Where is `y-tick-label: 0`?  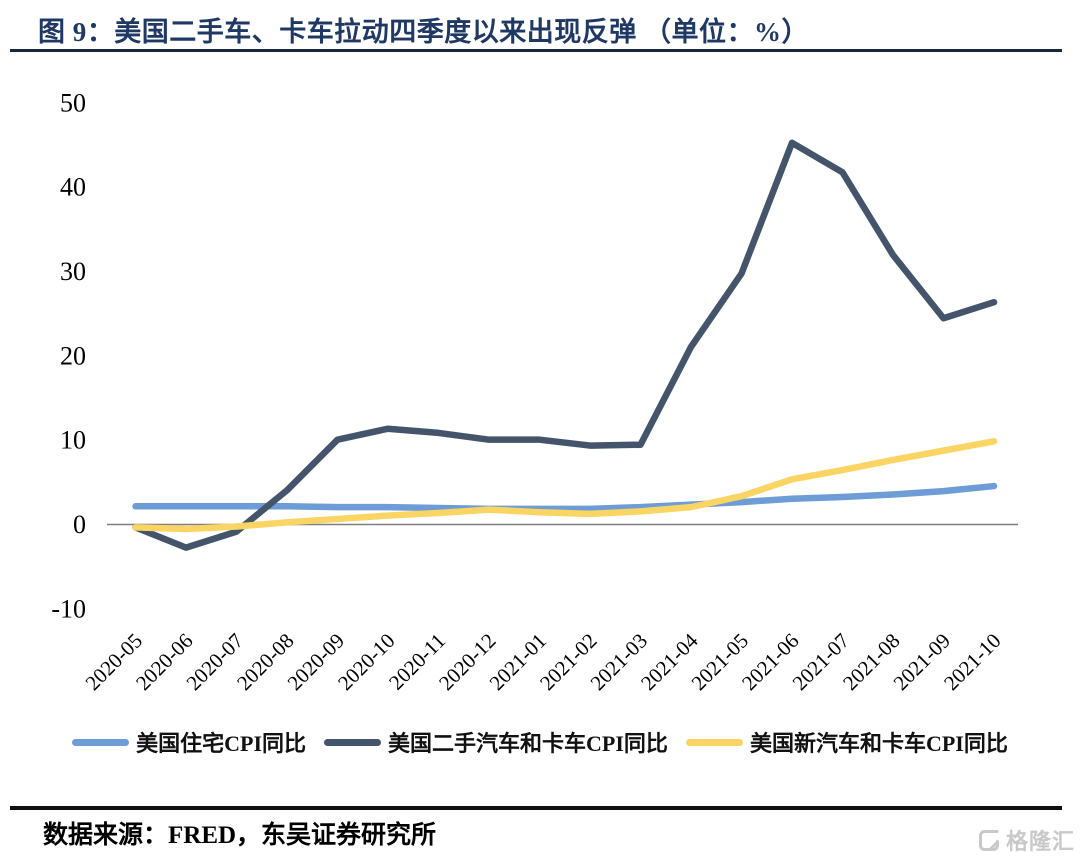
y-tick-label: 0 is located at coordinates (79, 524).